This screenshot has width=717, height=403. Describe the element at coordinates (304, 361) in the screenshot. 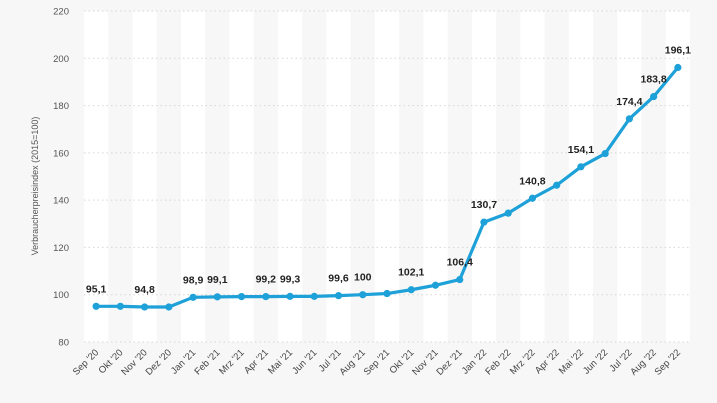

I see `x-tick-label: Jun '21` at that location.